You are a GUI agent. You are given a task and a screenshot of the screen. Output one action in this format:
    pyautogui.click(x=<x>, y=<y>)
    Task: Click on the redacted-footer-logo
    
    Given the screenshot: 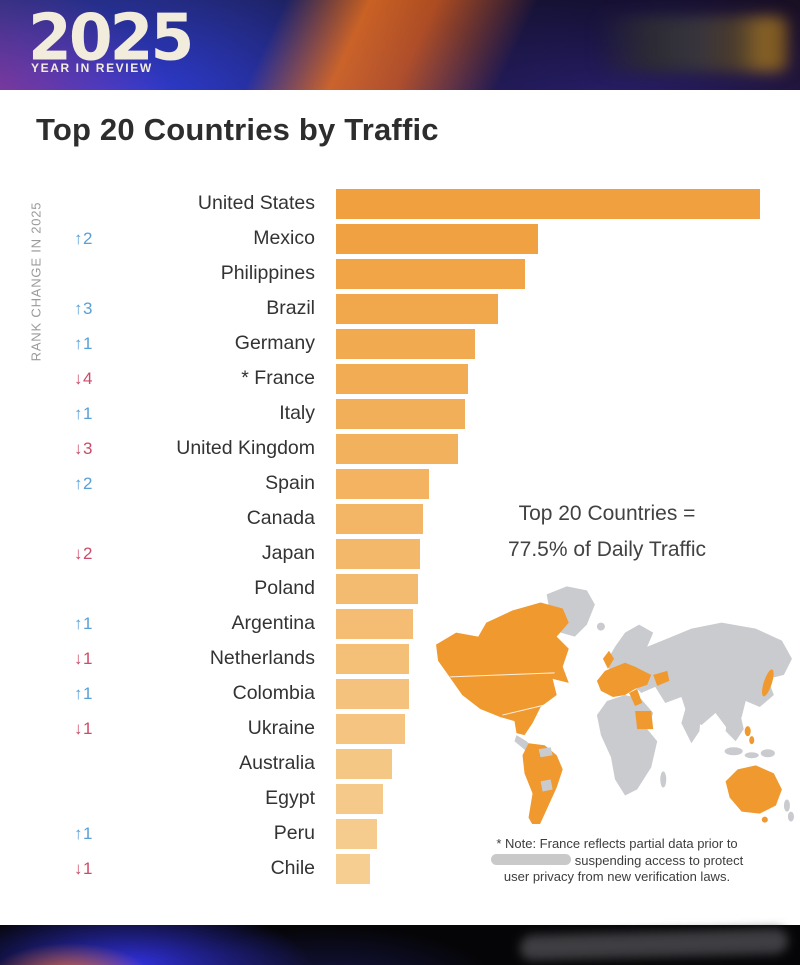 What is the action you would take?
    pyautogui.click(x=654, y=944)
    